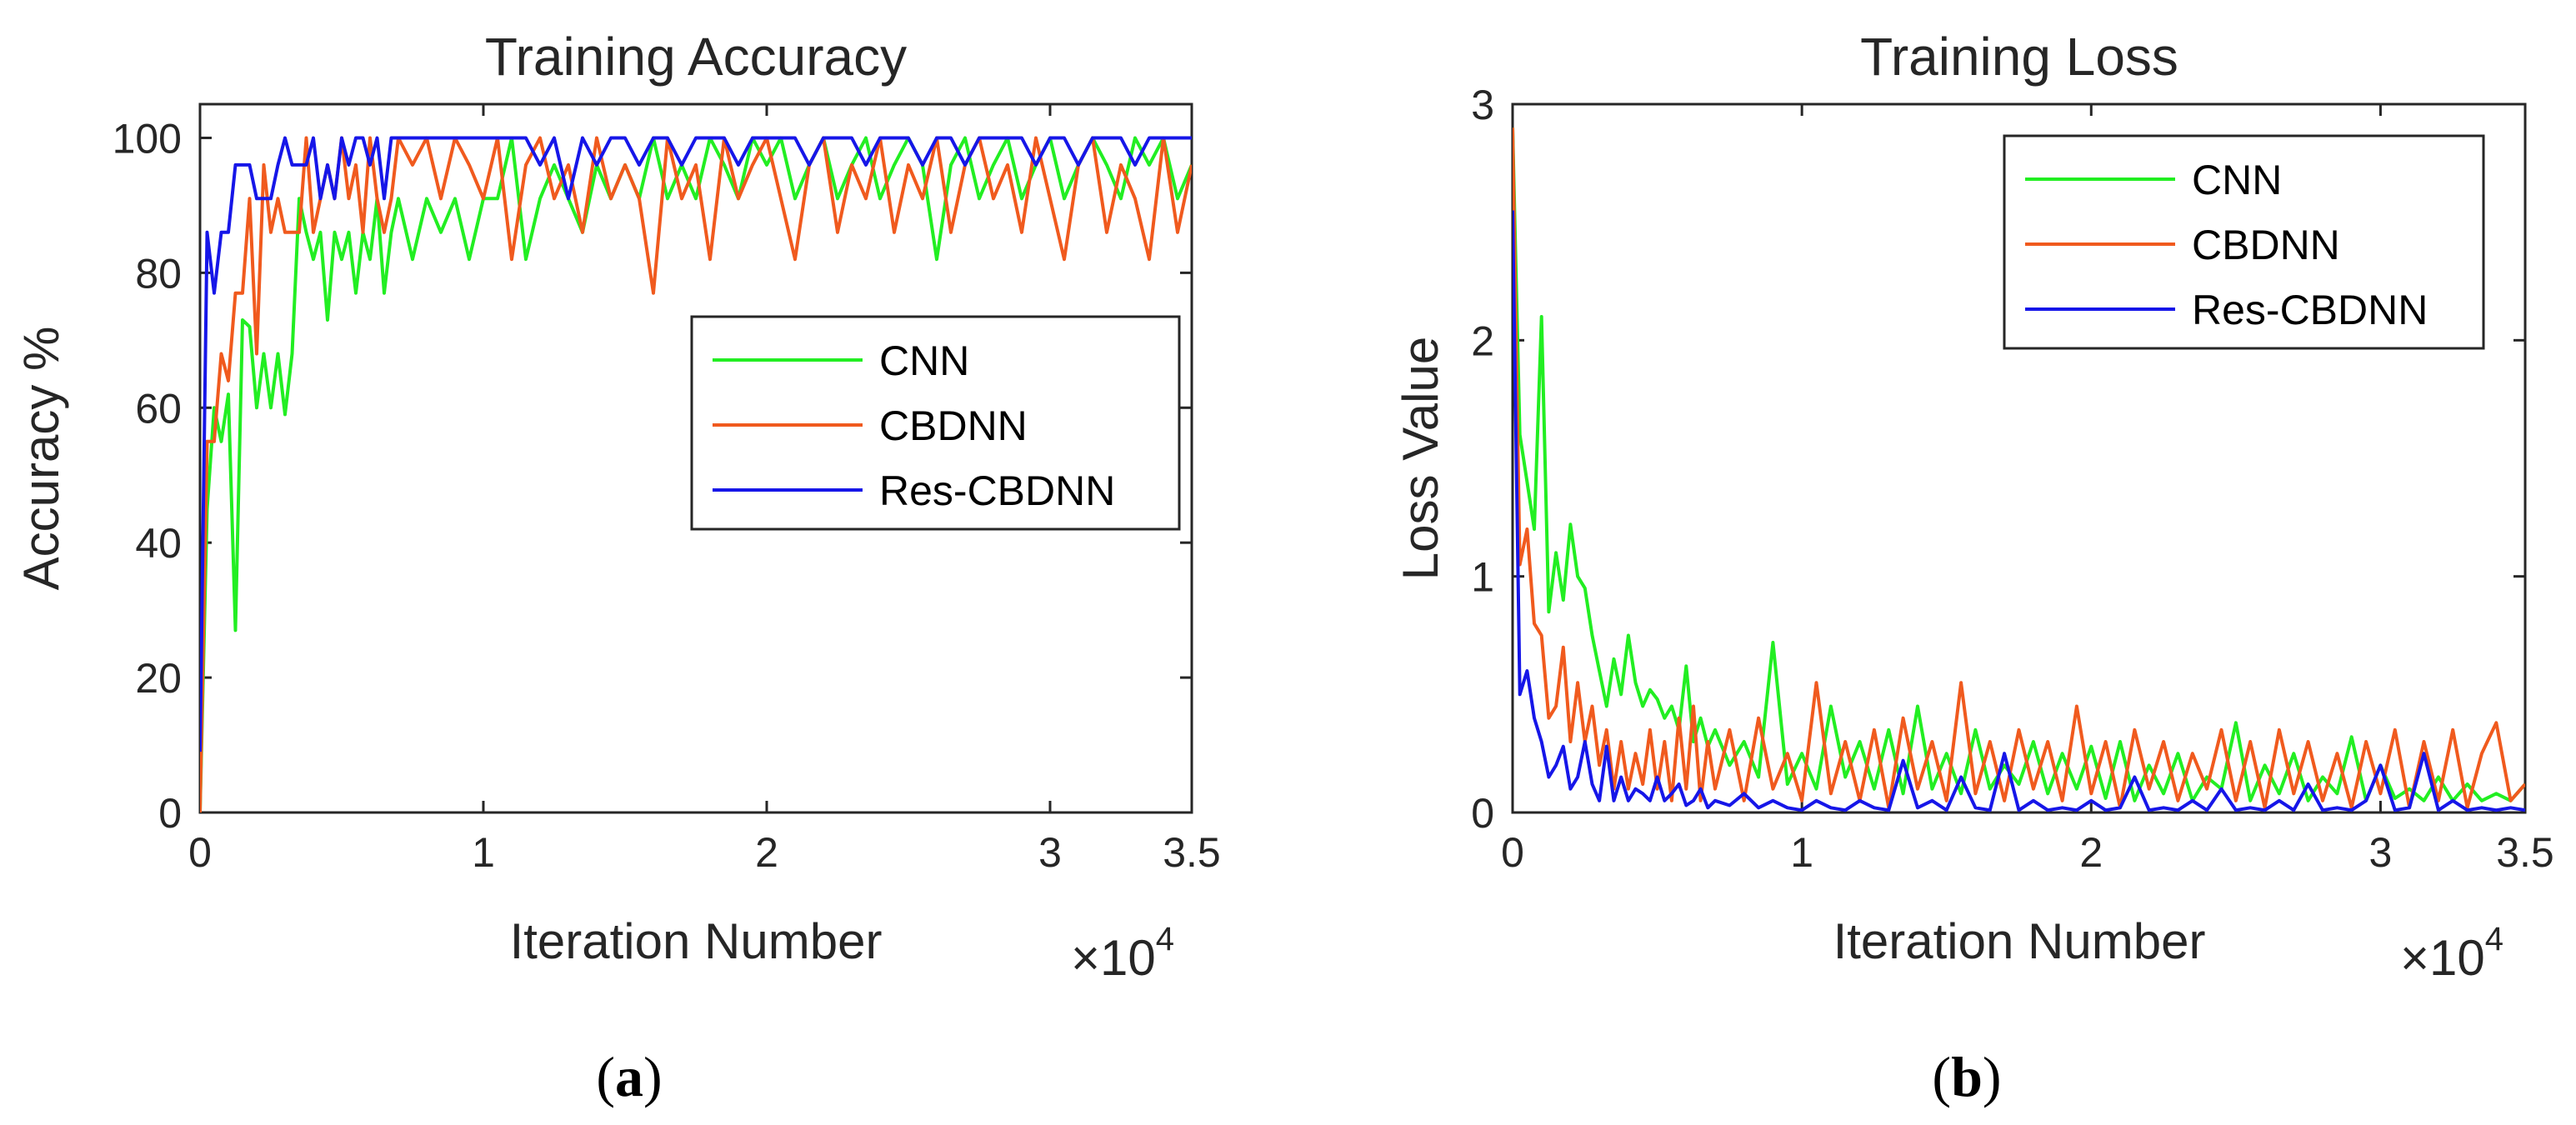 The height and width of the screenshot is (1125, 2576). Describe the element at coordinates (1421, 458) in the screenshot. I see `y-axis-label: Loss Value` at that location.